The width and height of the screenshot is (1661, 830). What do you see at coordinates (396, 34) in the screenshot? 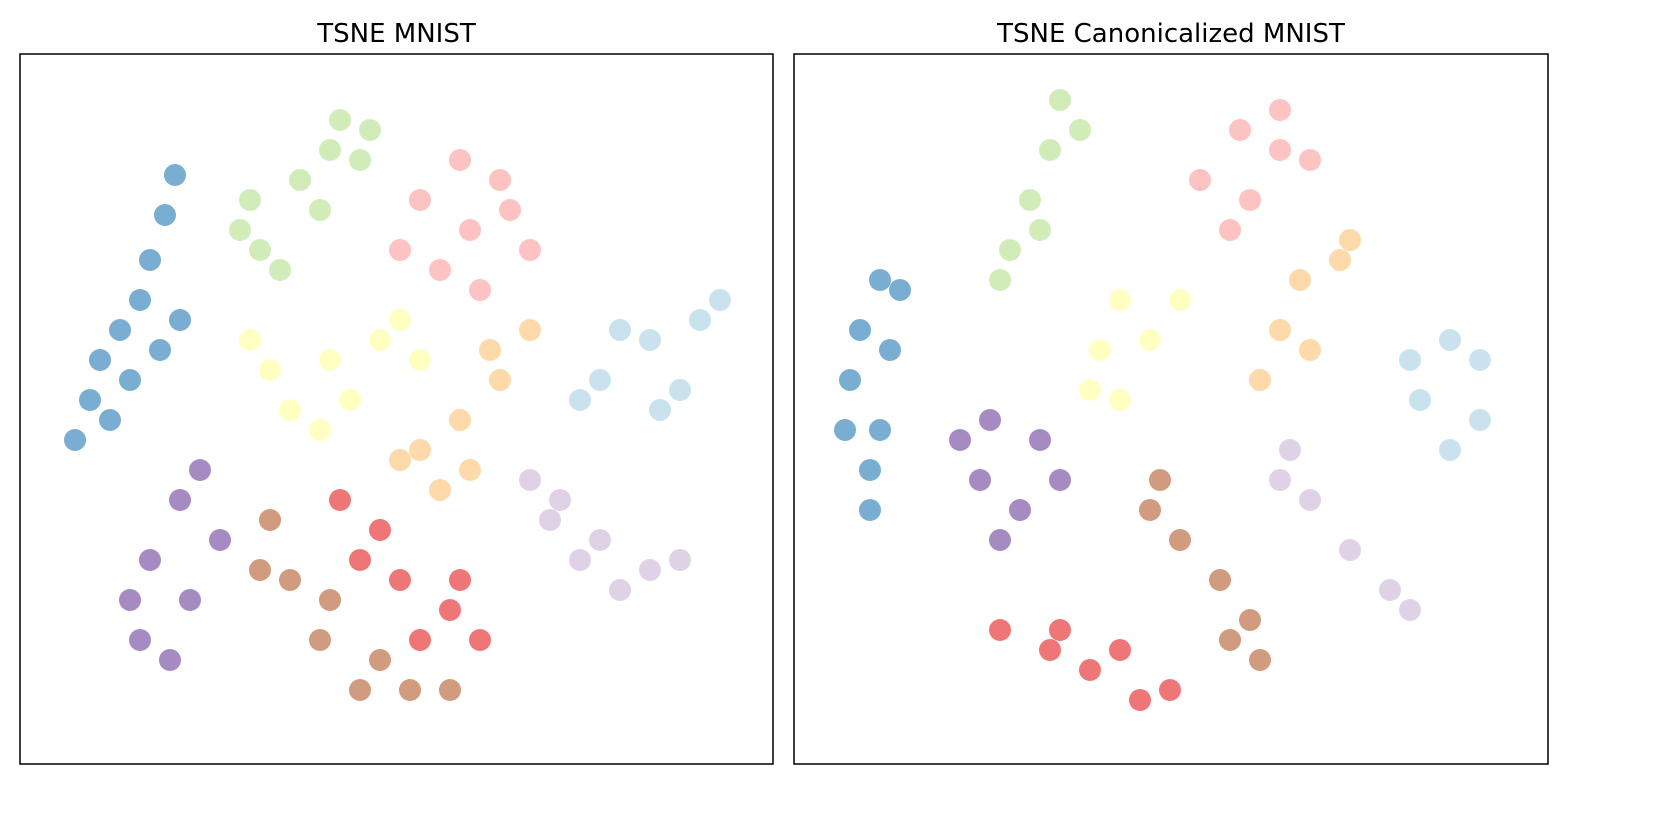
I see `chart-title: TSNE MNIST` at bounding box center [396, 34].